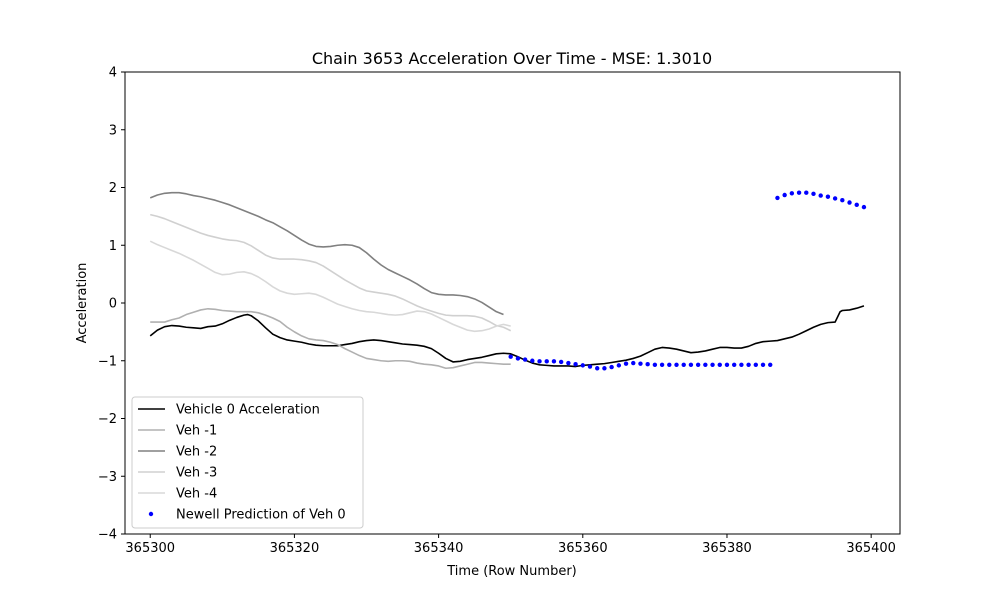 The height and width of the screenshot is (600, 1000). What do you see at coordinates (107, 535) in the screenshot?
I see `y-tick-label: −4` at bounding box center [107, 535].